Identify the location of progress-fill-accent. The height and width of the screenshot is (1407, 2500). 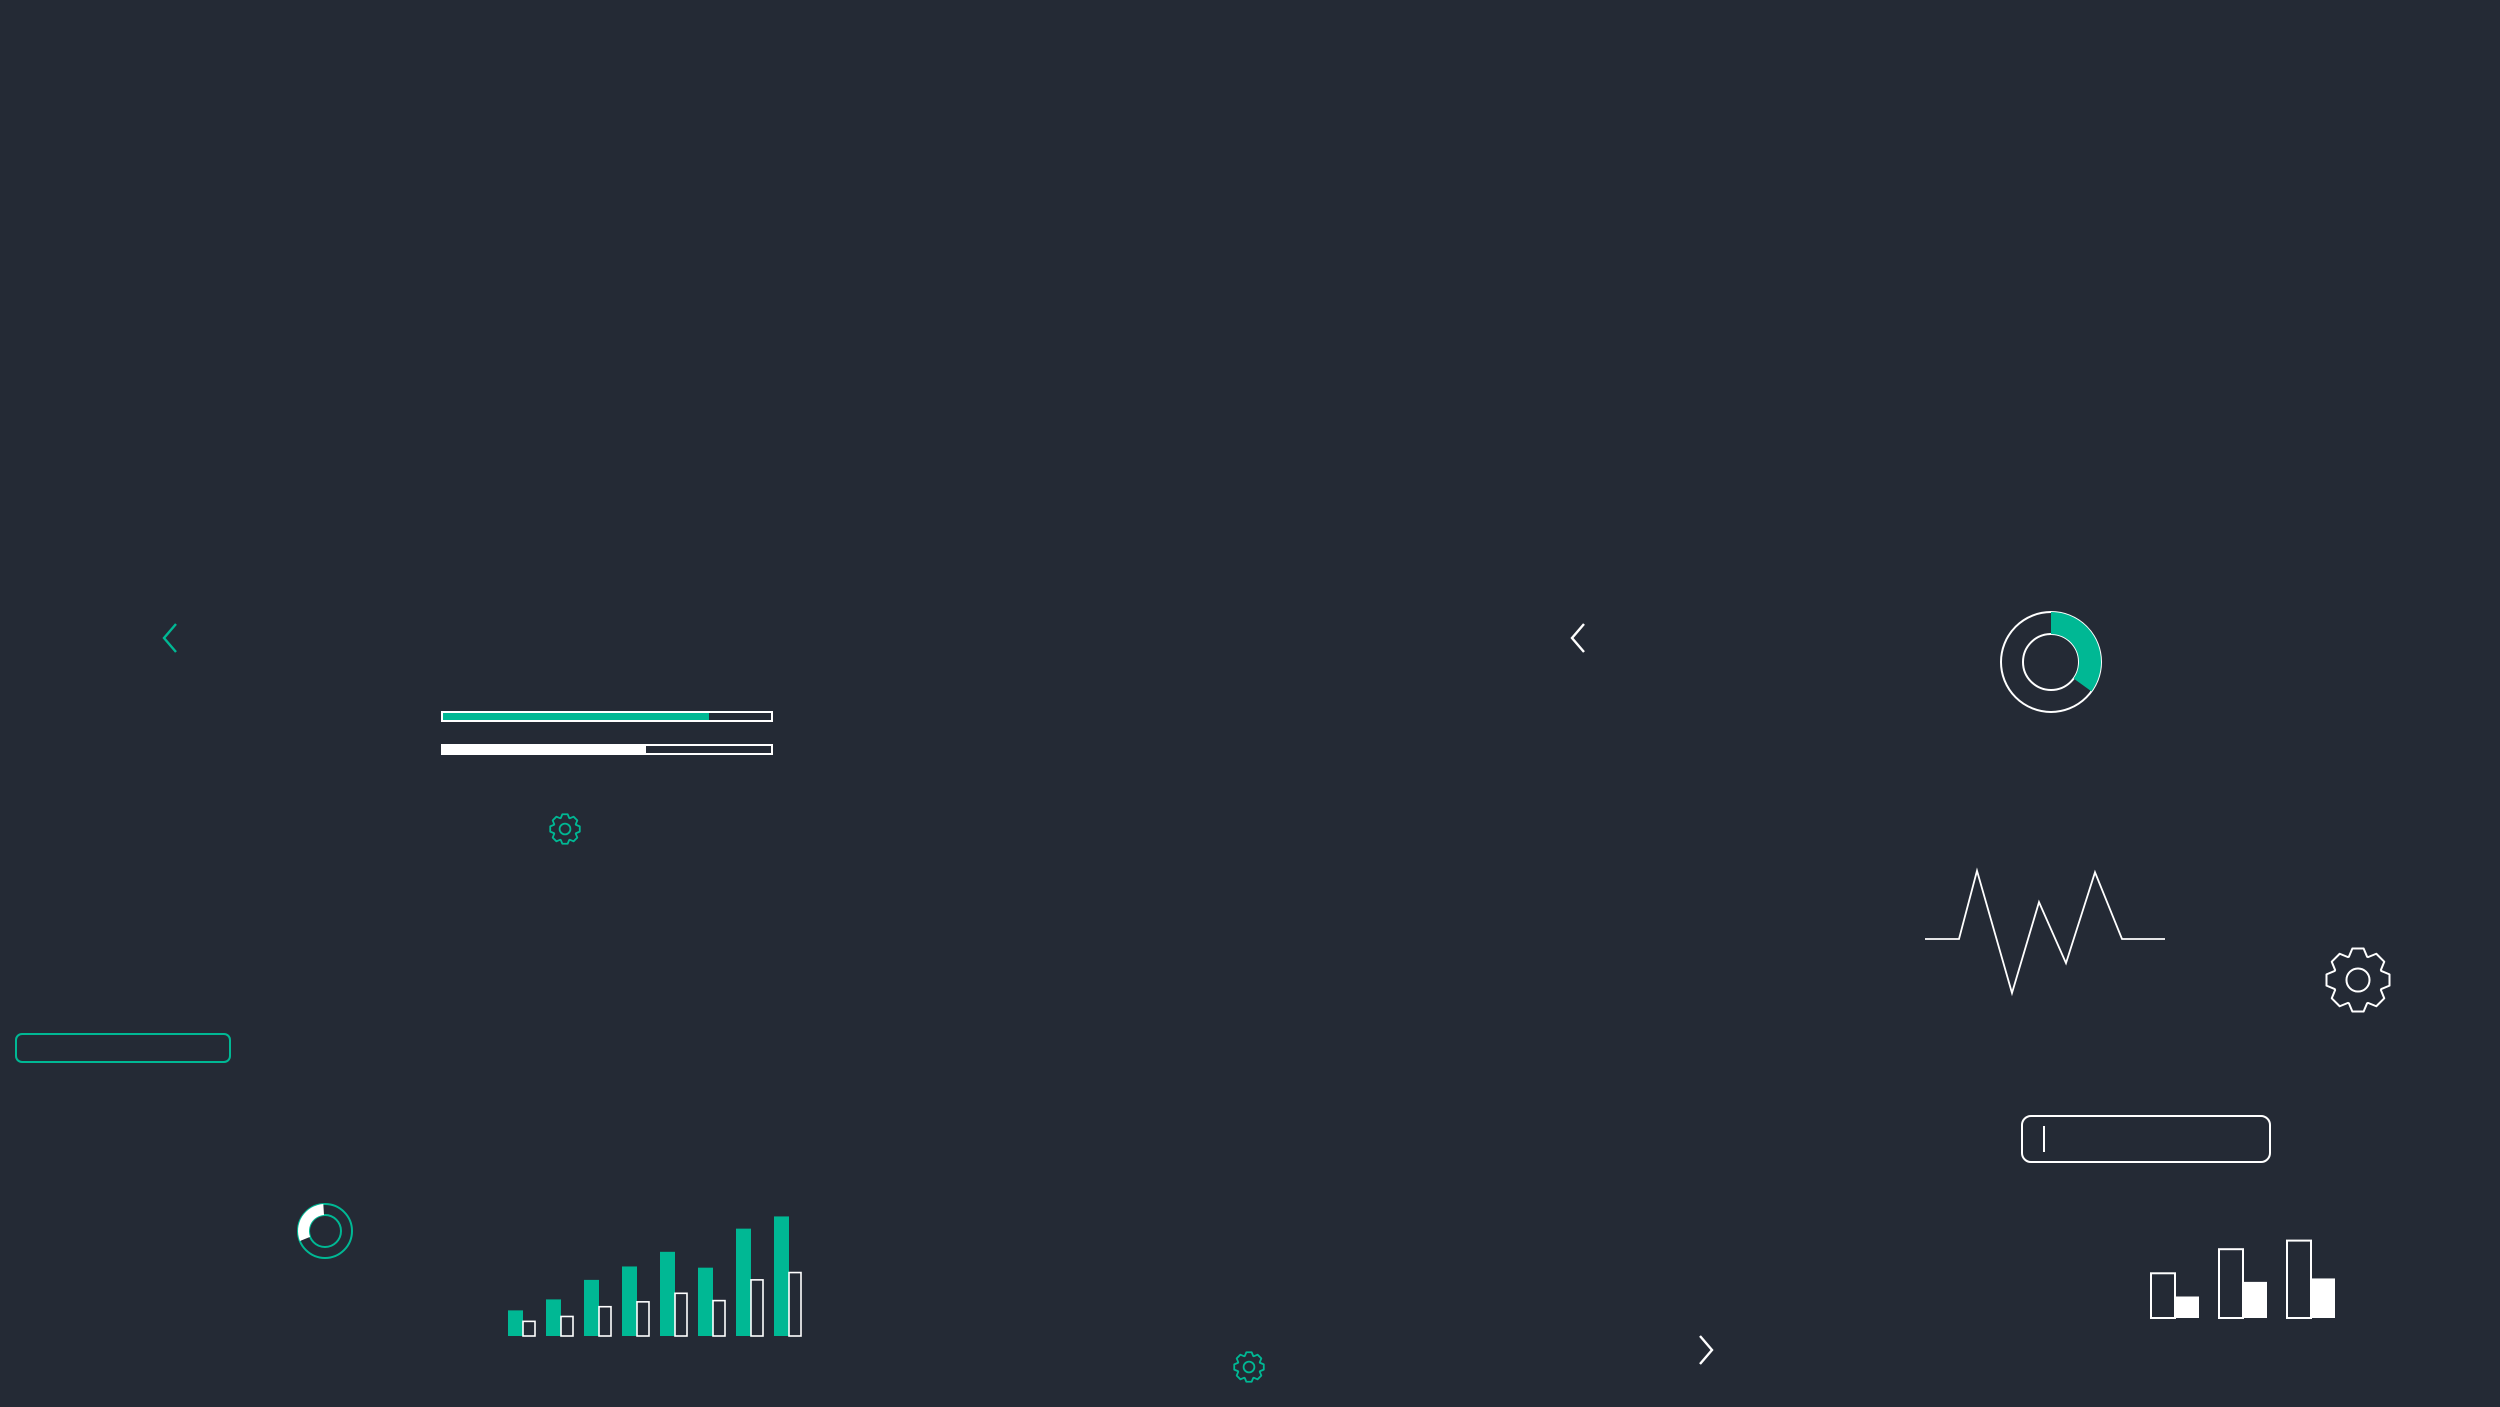
(576, 716).